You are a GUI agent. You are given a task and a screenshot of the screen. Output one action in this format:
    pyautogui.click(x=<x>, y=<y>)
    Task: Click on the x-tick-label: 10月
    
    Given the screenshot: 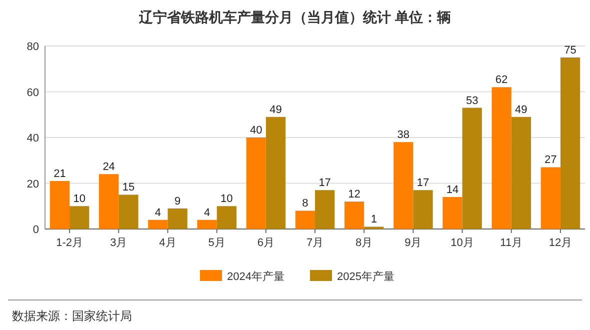 What is the action you would take?
    pyautogui.click(x=462, y=243)
    